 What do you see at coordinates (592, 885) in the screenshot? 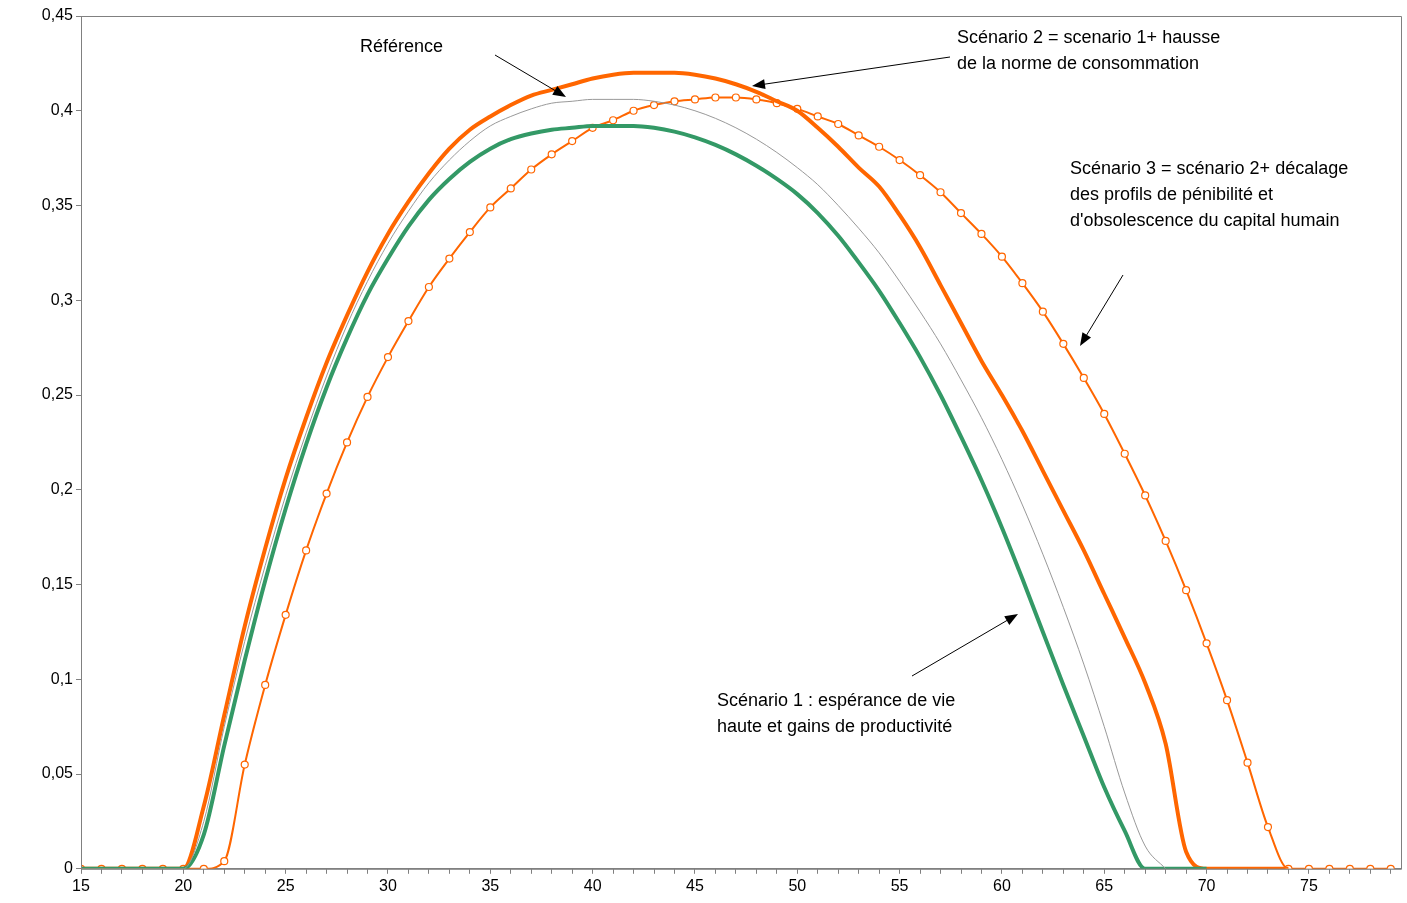
I see `x-tick-label: 40` at bounding box center [592, 885].